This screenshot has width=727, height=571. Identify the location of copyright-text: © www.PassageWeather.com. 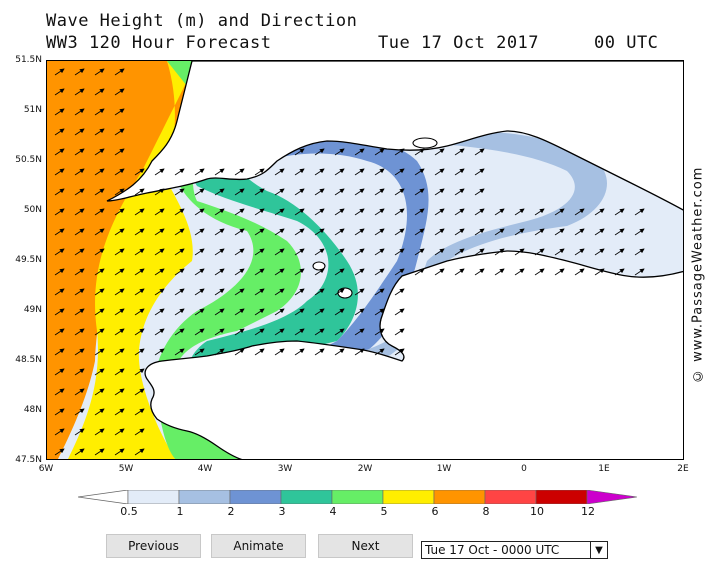
(698, 275).